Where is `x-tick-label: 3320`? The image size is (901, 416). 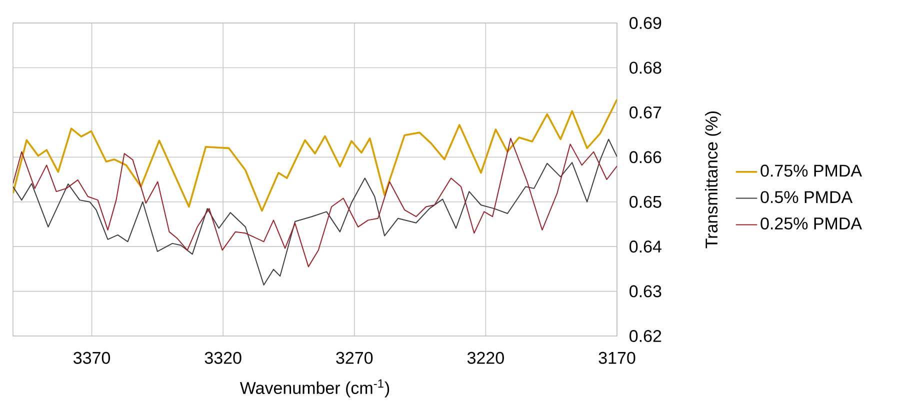 x-tick-label: 3320 is located at coordinates (223, 358).